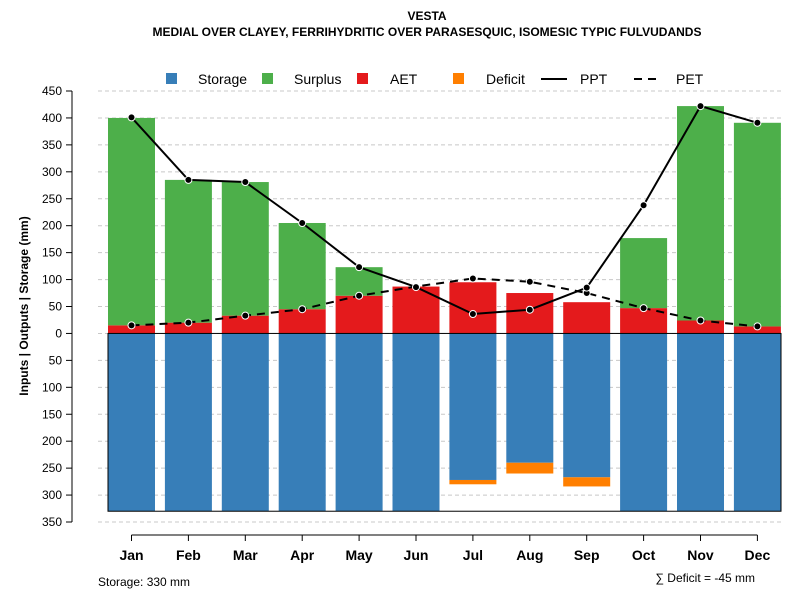 The image size is (800, 600). I want to click on surplus-legend-swatch, so click(267, 78).